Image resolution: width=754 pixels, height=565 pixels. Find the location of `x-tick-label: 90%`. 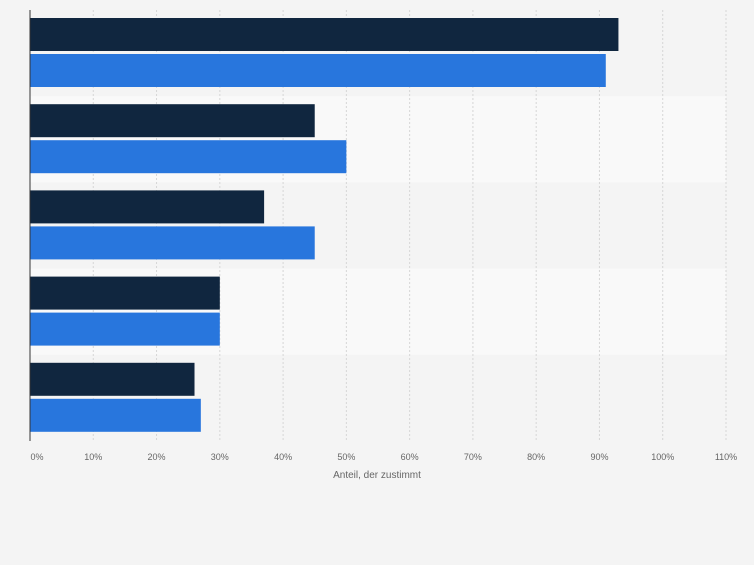

x-tick-label: 90% is located at coordinates (599, 457).